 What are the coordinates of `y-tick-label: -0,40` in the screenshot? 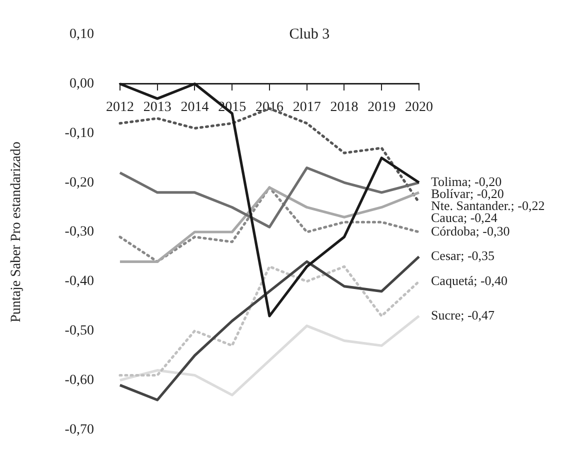 It's located at (79, 282).